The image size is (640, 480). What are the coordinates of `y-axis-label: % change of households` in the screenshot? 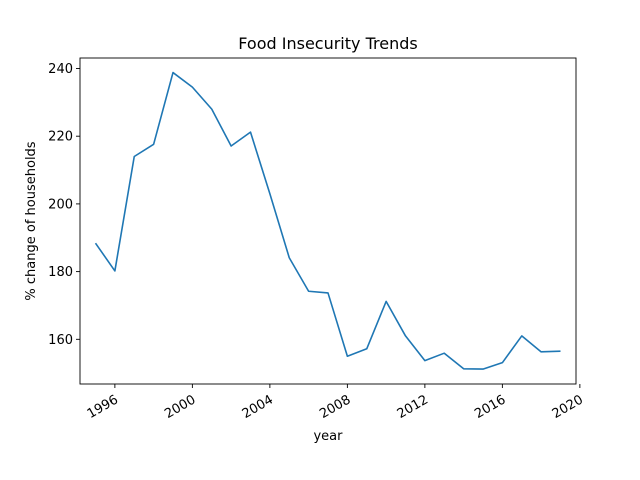 It's located at (31, 220).